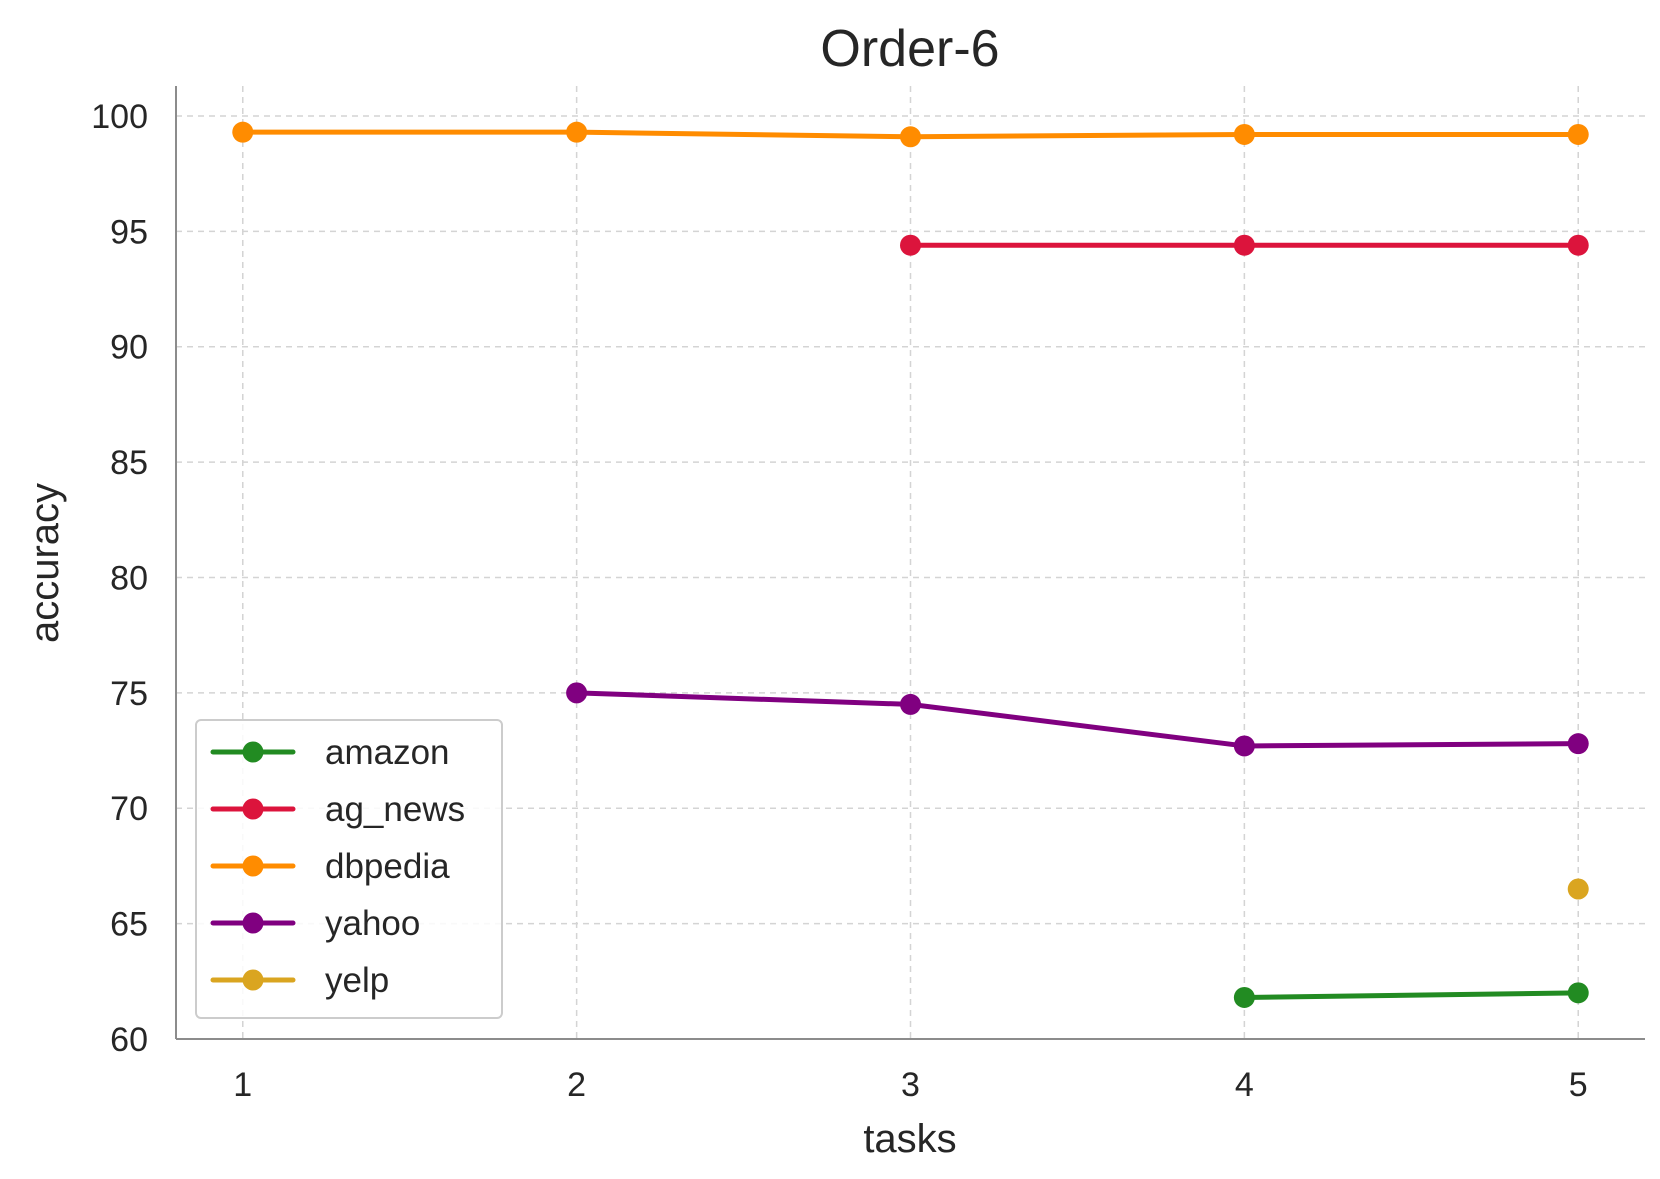 The image size is (1660, 1179). What do you see at coordinates (242, 1085) in the screenshot?
I see `x-tick-label: 1` at bounding box center [242, 1085].